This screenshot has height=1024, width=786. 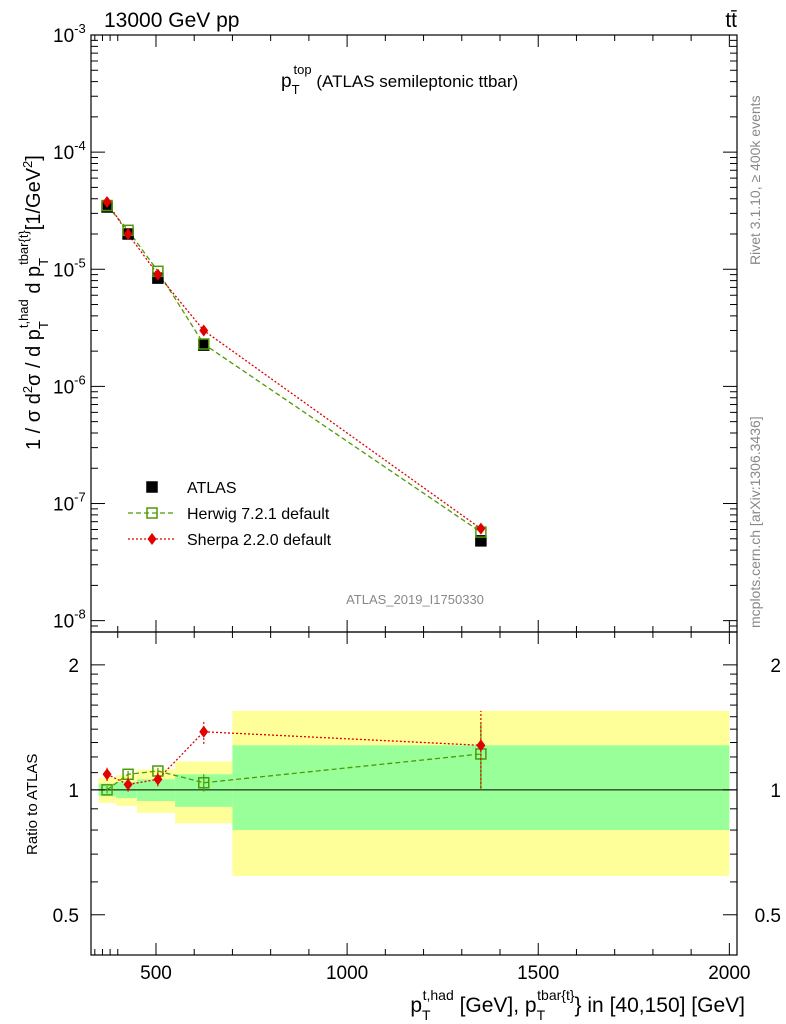 What do you see at coordinates (481, 541) in the screenshot?
I see `atlas-data-point` at bounding box center [481, 541].